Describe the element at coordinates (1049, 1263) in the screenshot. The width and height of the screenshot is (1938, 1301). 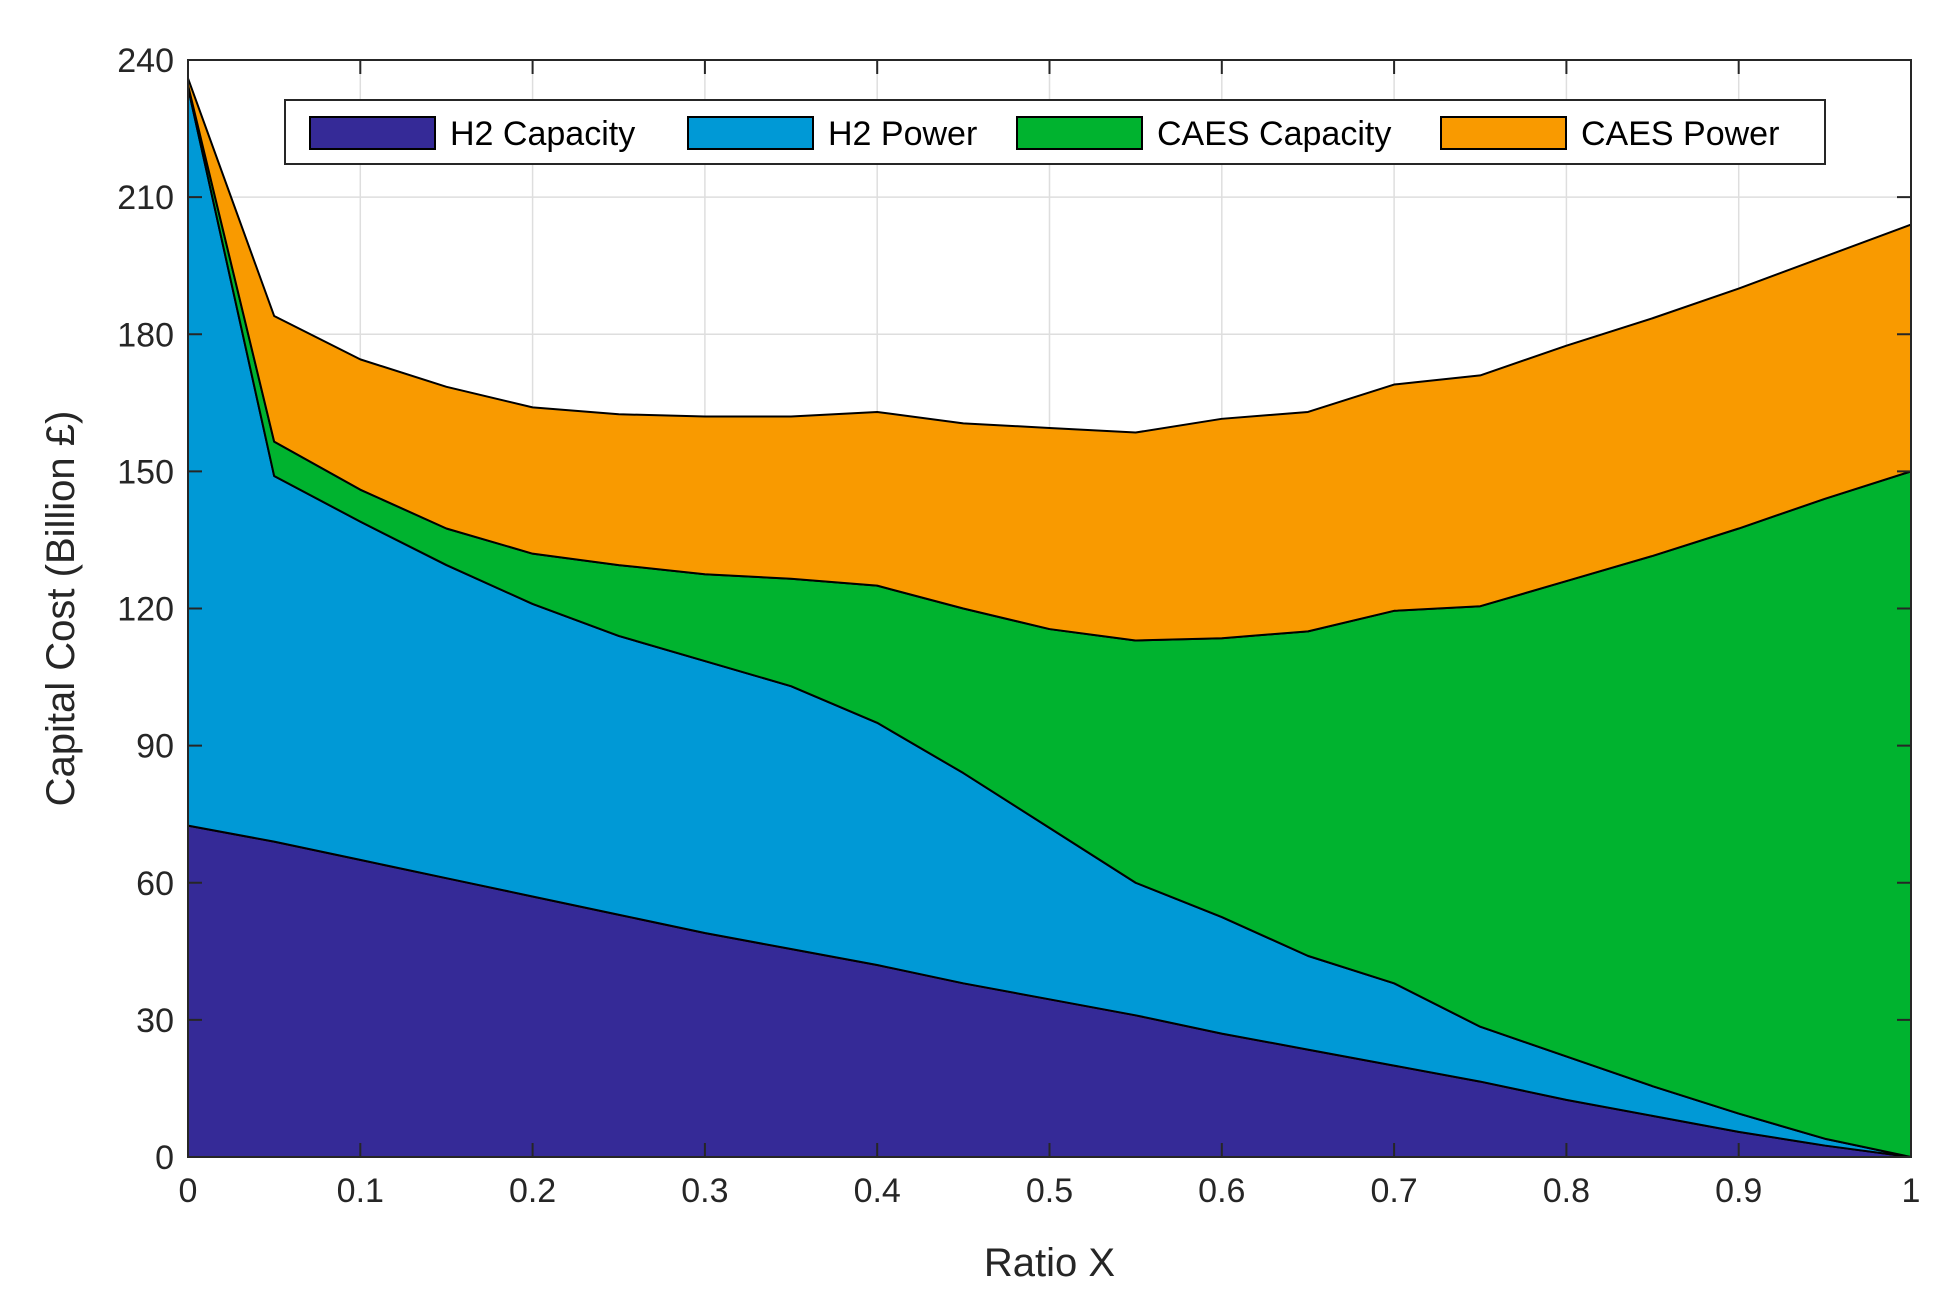
I see `x-axis-title: Ratio X` at that location.